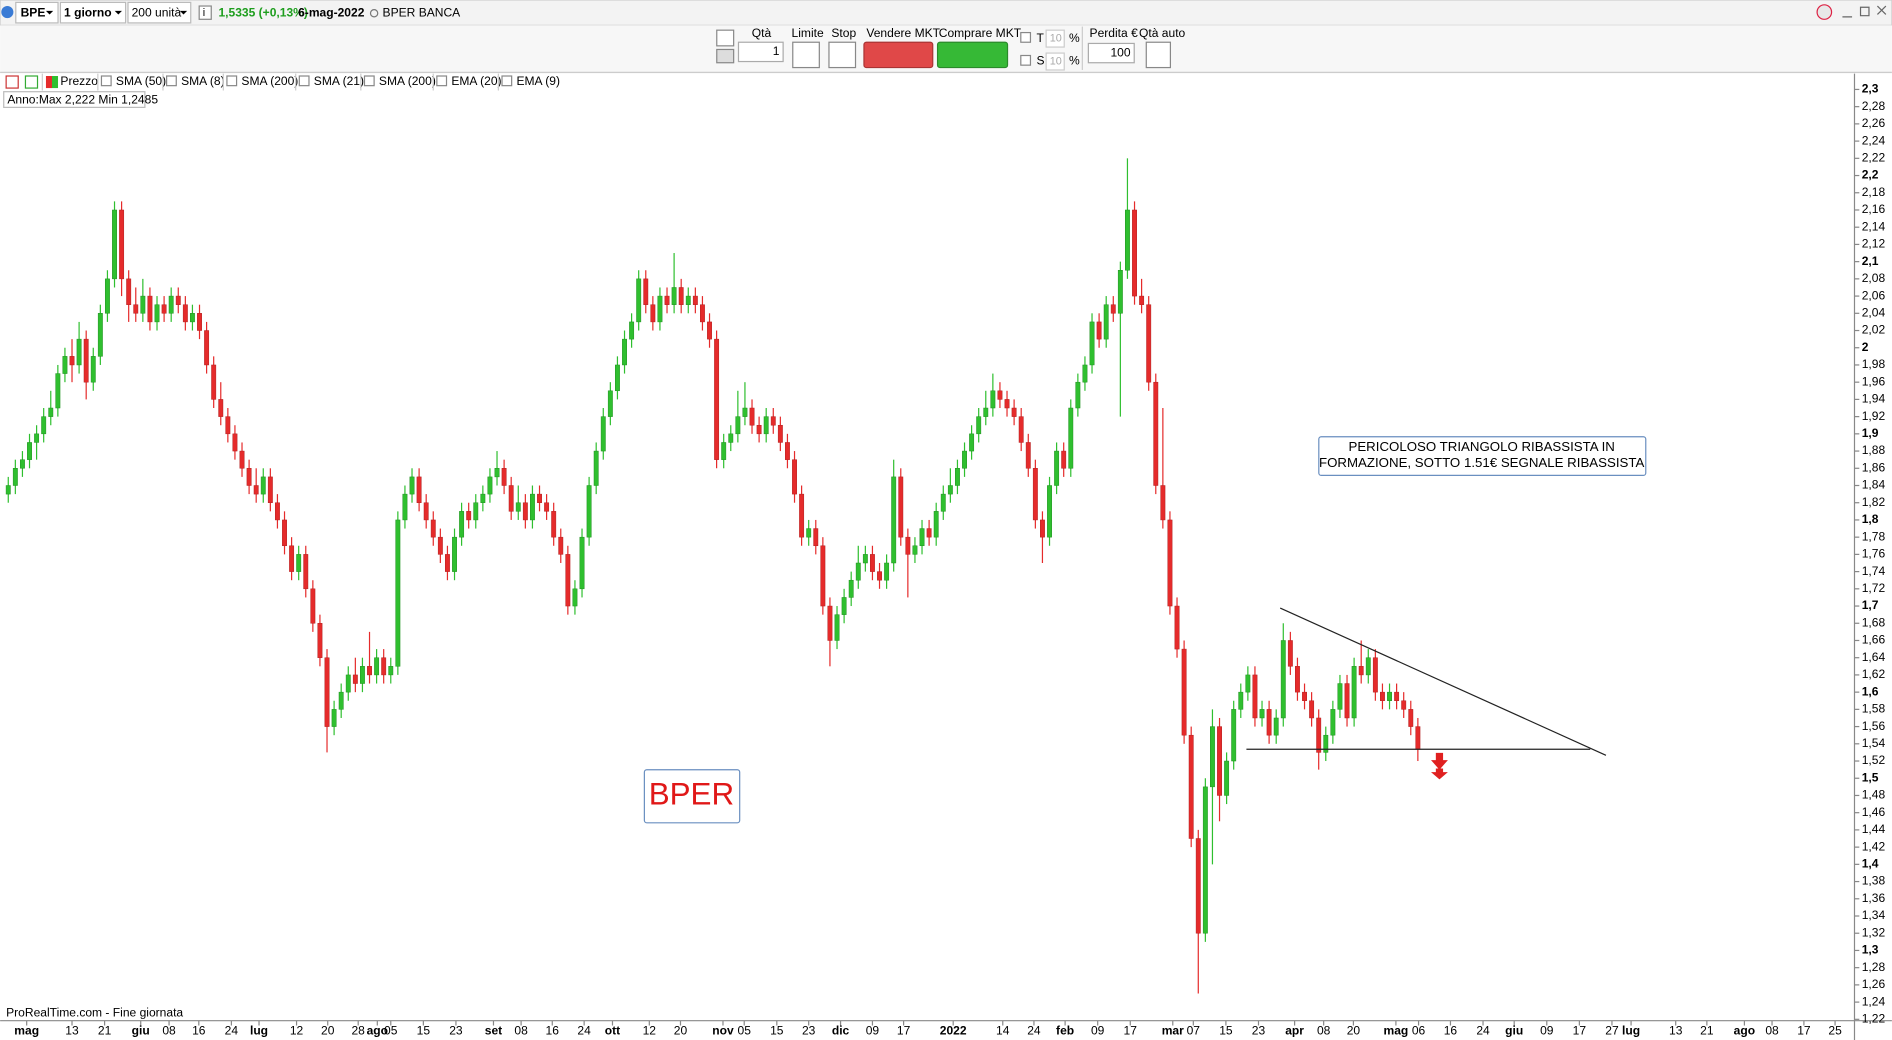 The width and height of the screenshot is (1892, 1040). What do you see at coordinates (898, 55) in the screenshot?
I see `sell-button` at bounding box center [898, 55].